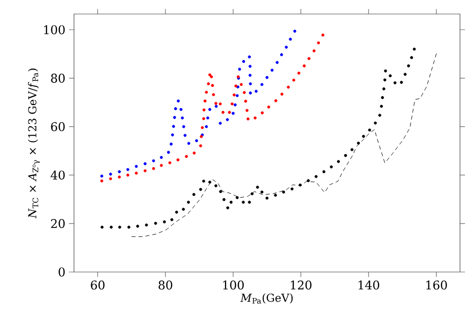 The width and height of the screenshot is (474, 329). Describe the element at coordinates (301, 285) in the screenshot. I see `x-tick-label: 120` at that location.